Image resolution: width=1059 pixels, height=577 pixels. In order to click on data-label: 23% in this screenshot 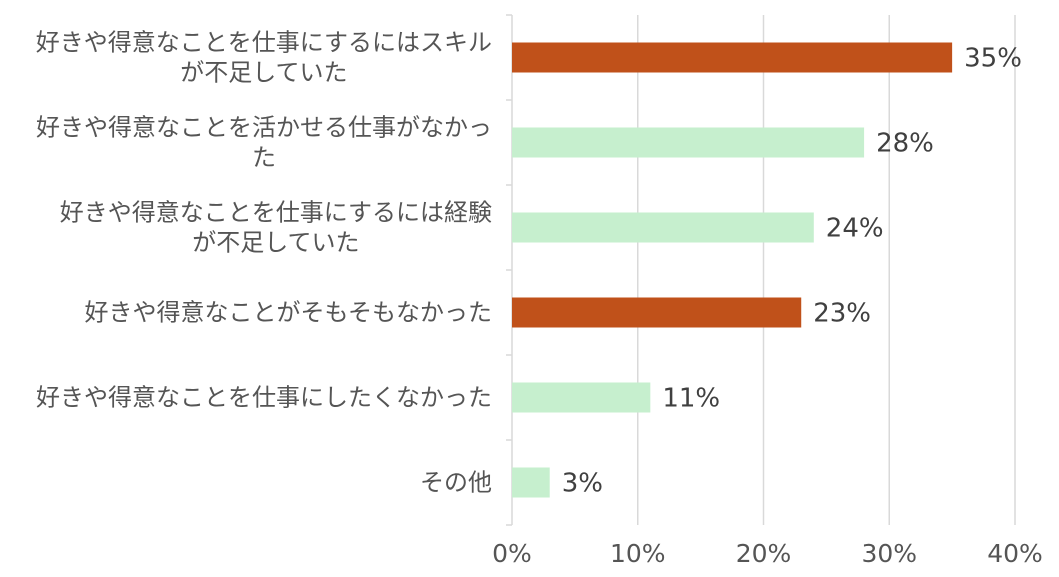, I will do `click(842, 314)`.